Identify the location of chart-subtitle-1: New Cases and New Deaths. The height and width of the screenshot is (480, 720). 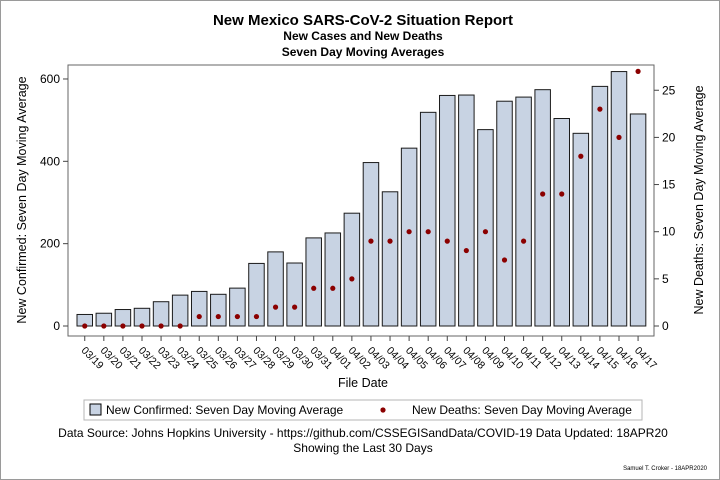
(363, 36).